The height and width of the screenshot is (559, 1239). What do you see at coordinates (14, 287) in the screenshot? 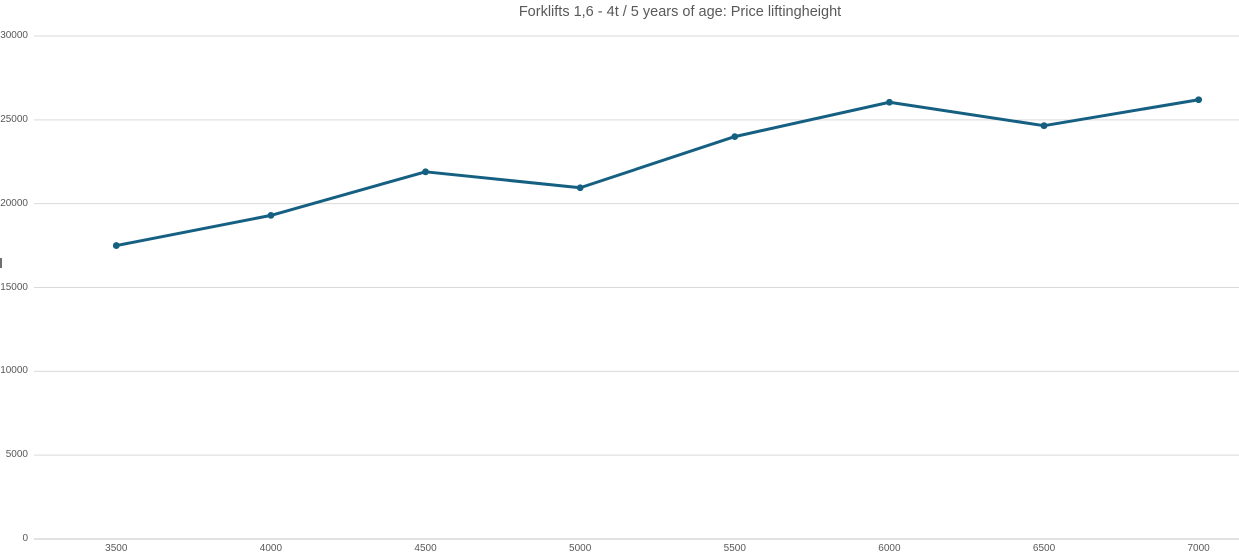
I see `y-axis-tick-label: 15000` at bounding box center [14, 287].